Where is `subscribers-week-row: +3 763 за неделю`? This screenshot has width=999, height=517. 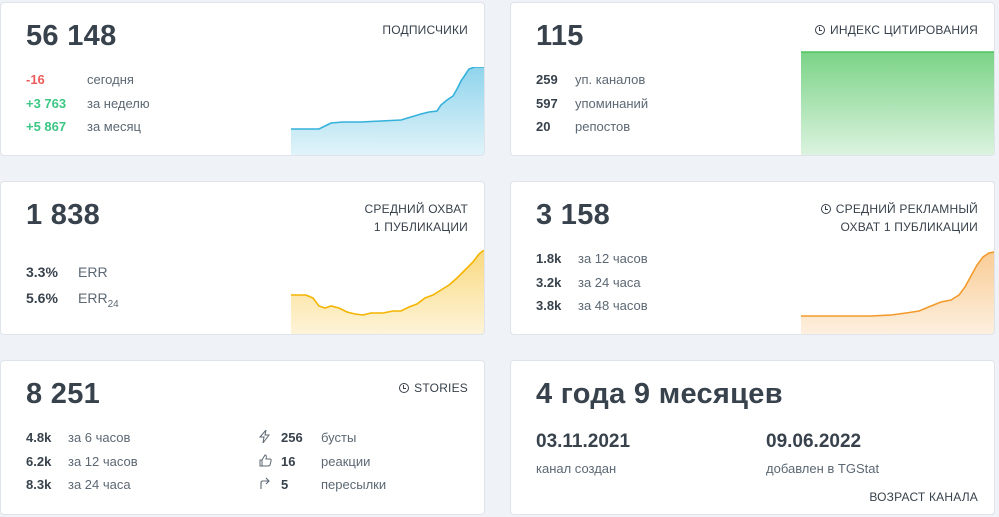 subscribers-week-row: +3 763 за неделю is located at coordinates (88, 103).